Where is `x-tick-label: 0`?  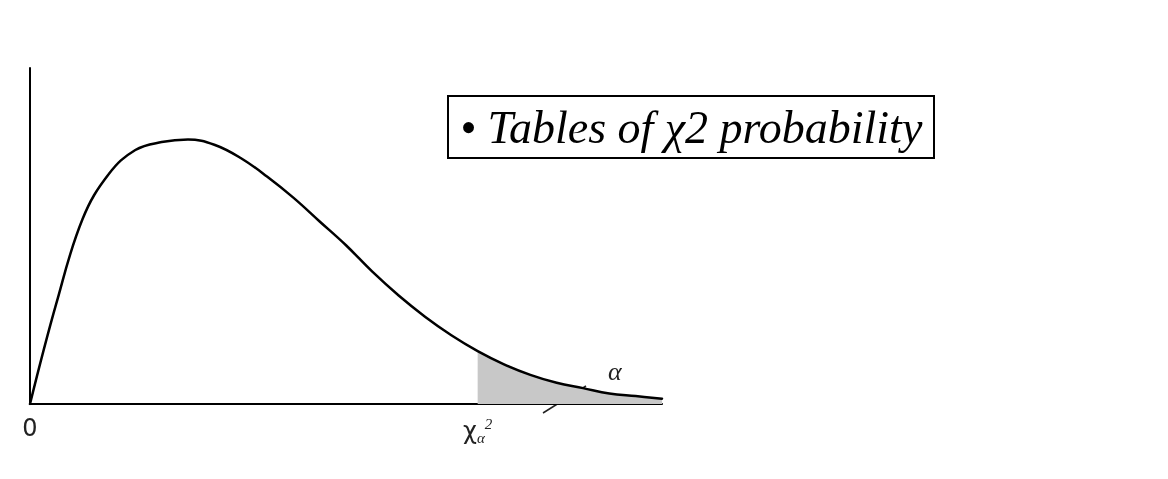 x-tick-label: 0 is located at coordinates (30, 428).